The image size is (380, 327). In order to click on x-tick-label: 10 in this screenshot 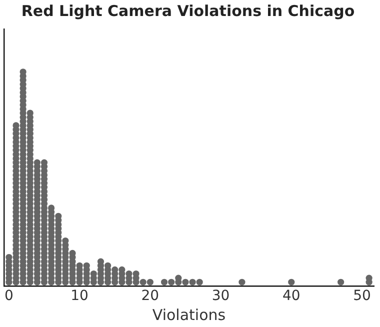, I will do `click(79, 296)`.